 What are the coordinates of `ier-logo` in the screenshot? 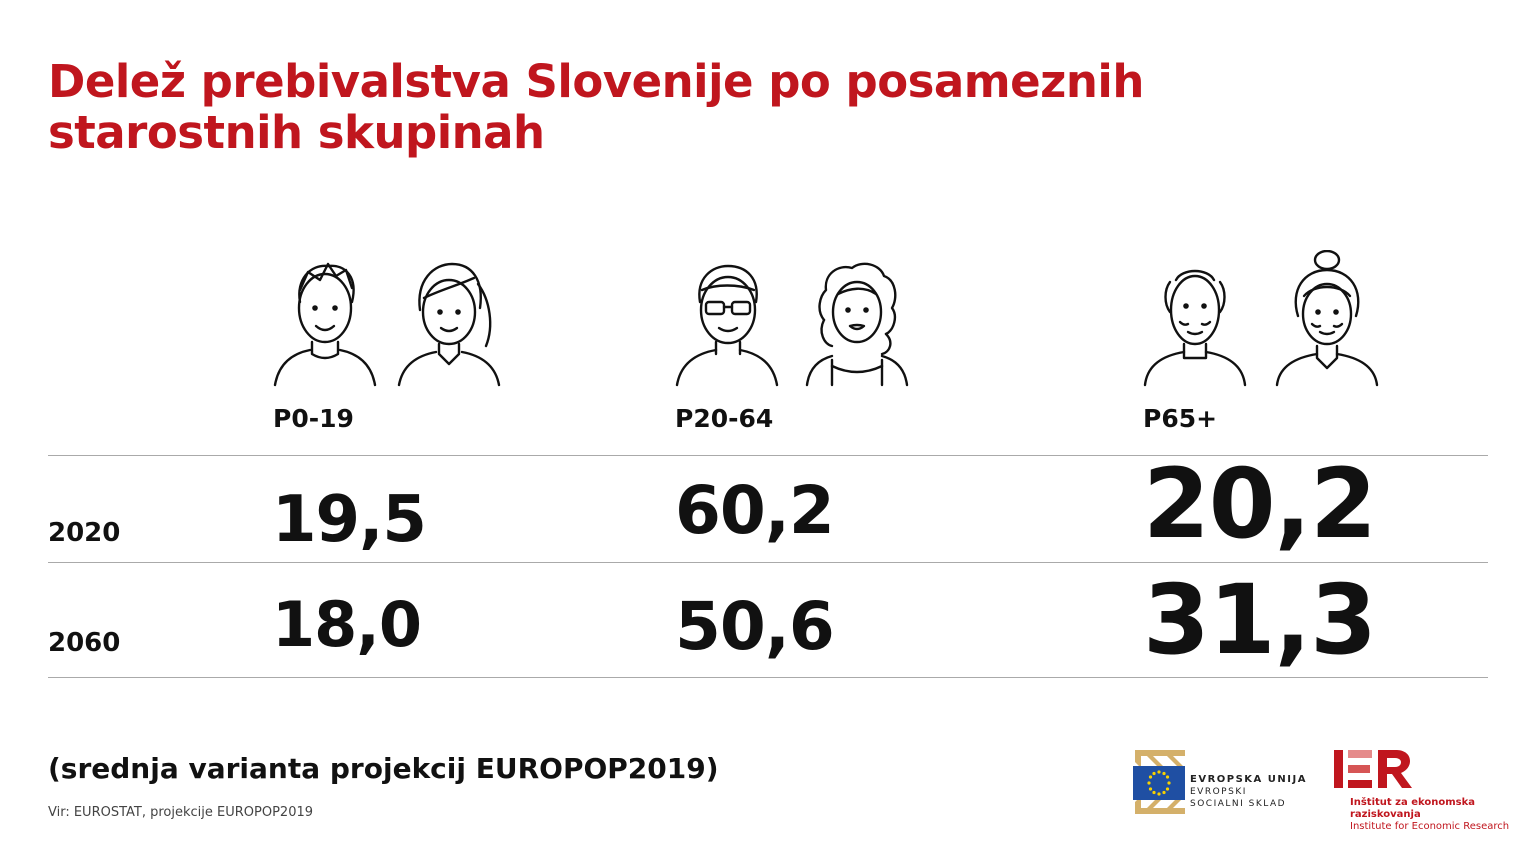 It's located at (1373, 769).